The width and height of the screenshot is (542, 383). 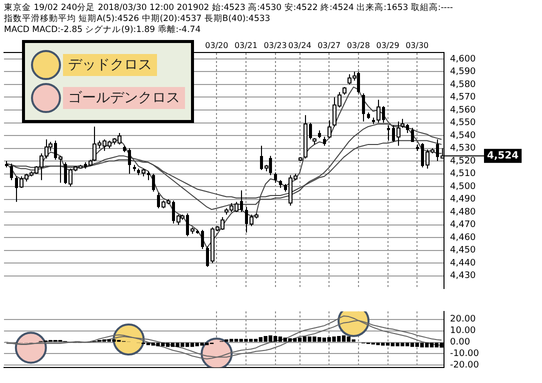 I want to click on y-tick-label: 4,460, so click(x=463, y=237).